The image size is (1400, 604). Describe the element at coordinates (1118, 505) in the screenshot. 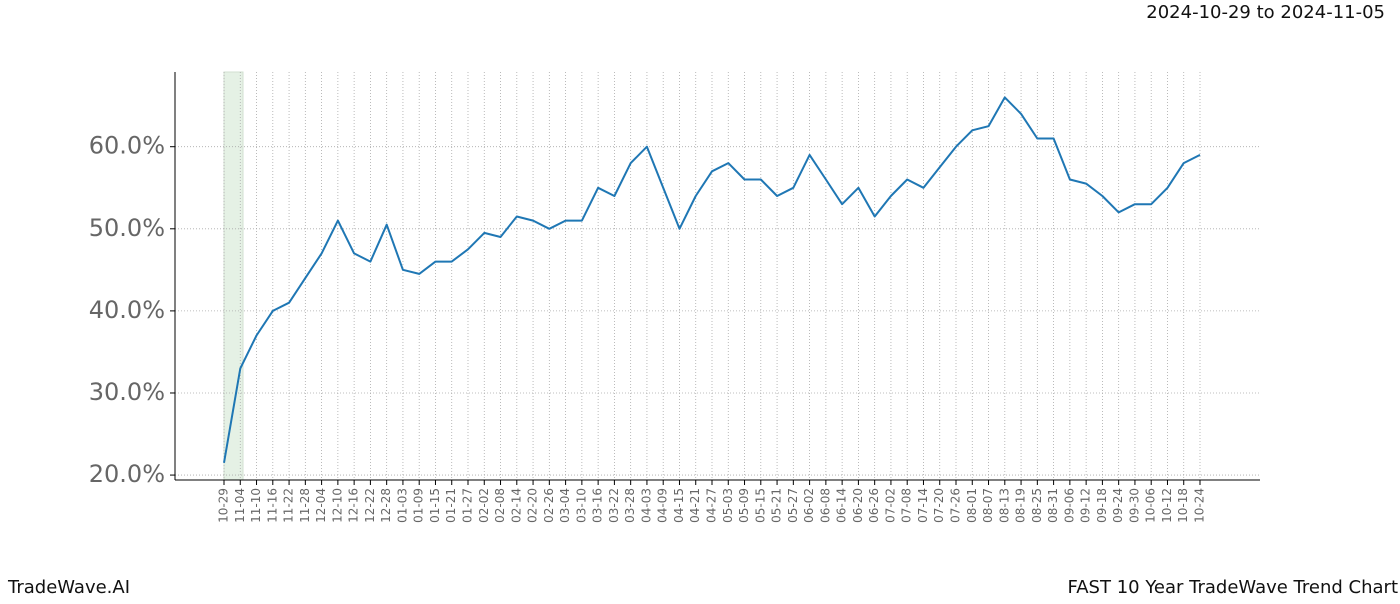

I see `x-tick-label: 09-24` at that location.